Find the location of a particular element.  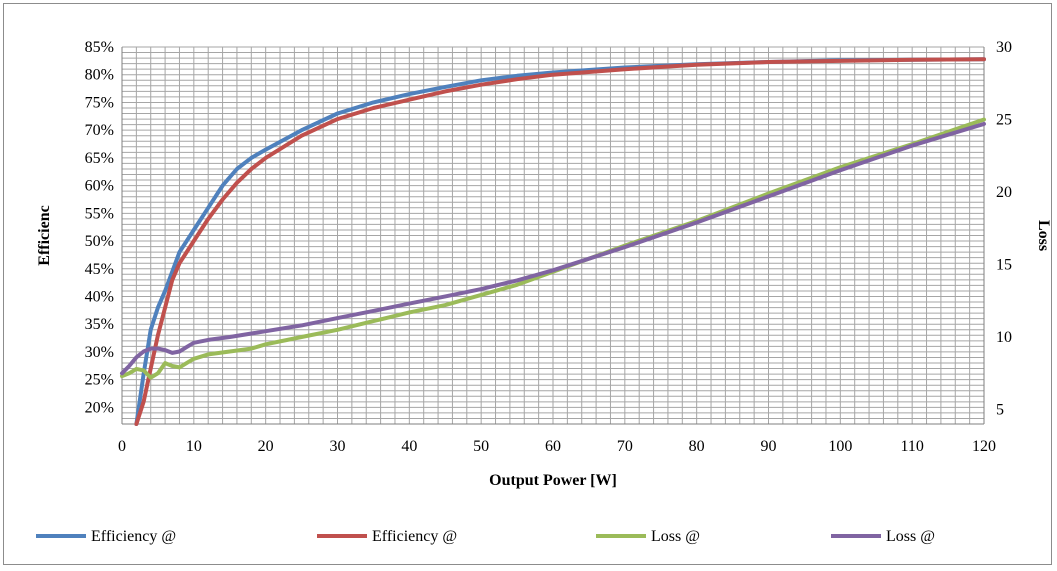

x-tick-label: 100 is located at coordinates (840, 446).